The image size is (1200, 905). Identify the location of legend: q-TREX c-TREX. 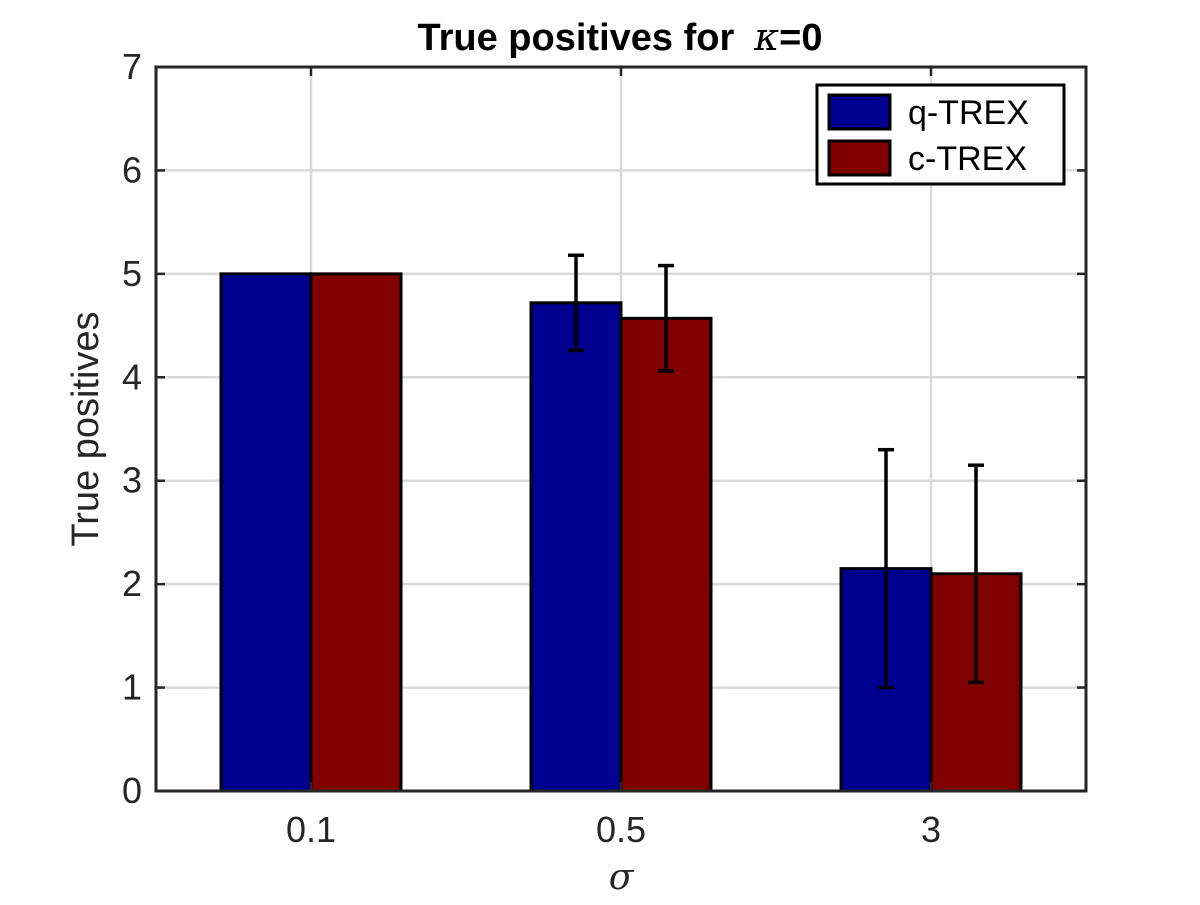
(940, 134).